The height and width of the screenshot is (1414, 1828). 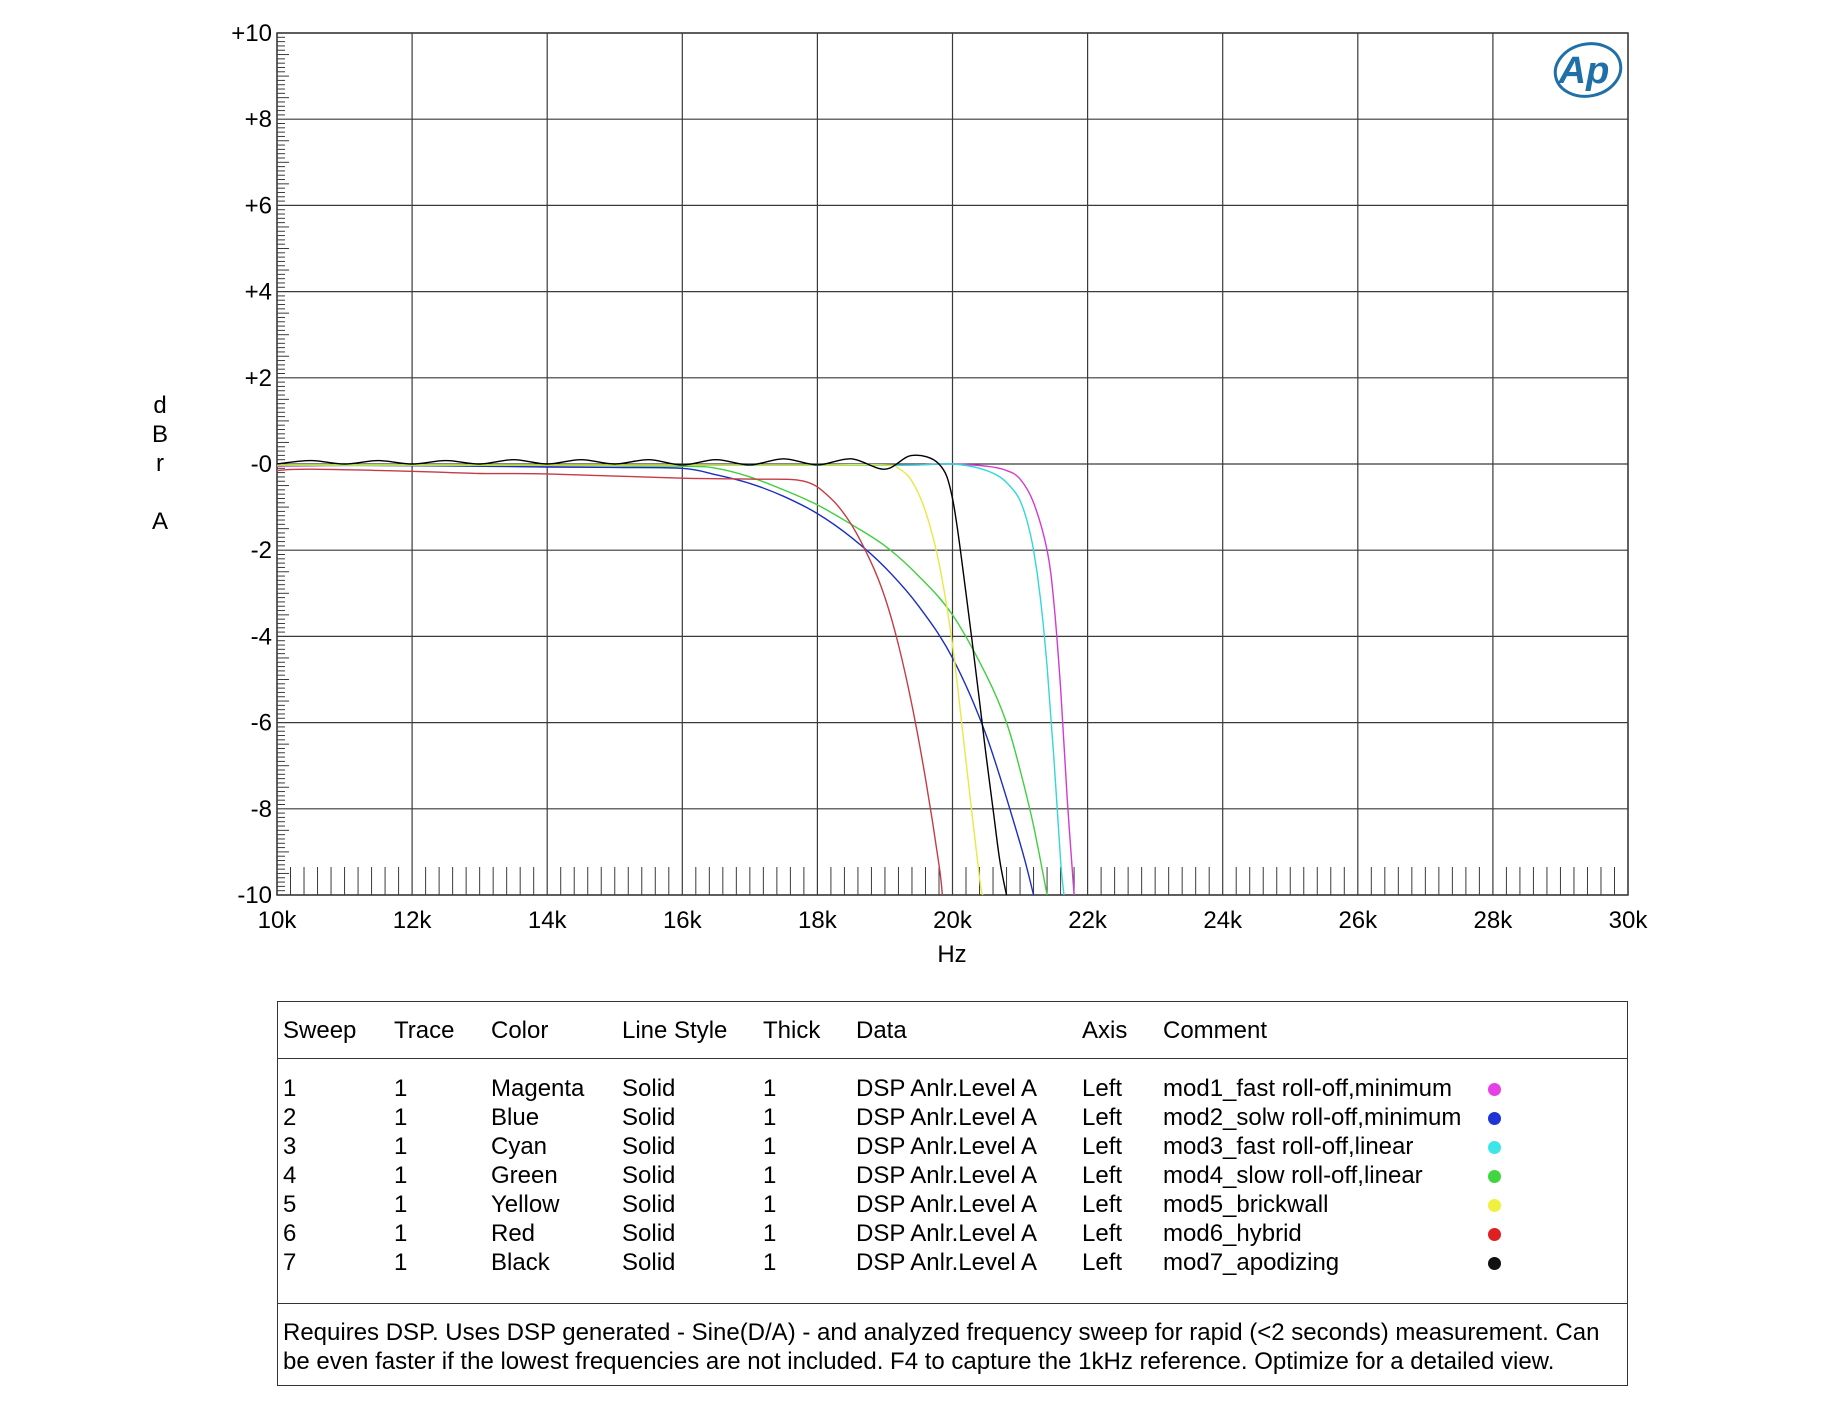 What do you see at coordinates (1494, 920) in the screenshot?
I see `x-tick-label: 28k` at bounding box center [1494, 920].